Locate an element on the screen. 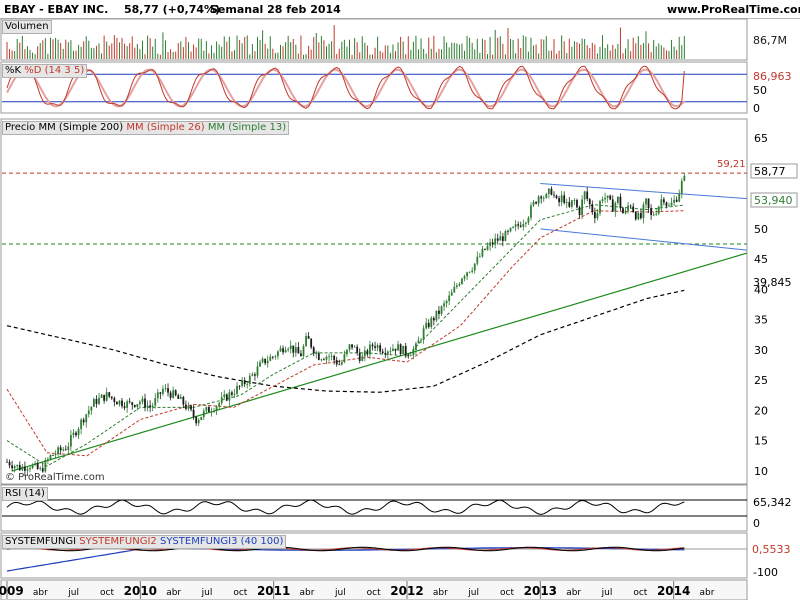  ma200-tag: 39,845 is located at coordinates (772, 282).